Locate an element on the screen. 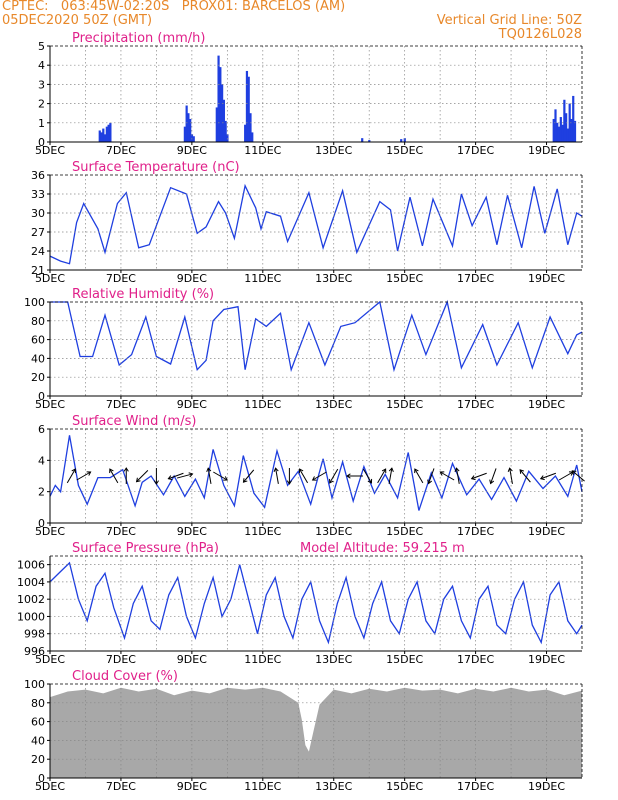 The height and width of the screenshot is (800, 618). rh-x-tick-label: 11DEC is located at coordinates (262, 404).